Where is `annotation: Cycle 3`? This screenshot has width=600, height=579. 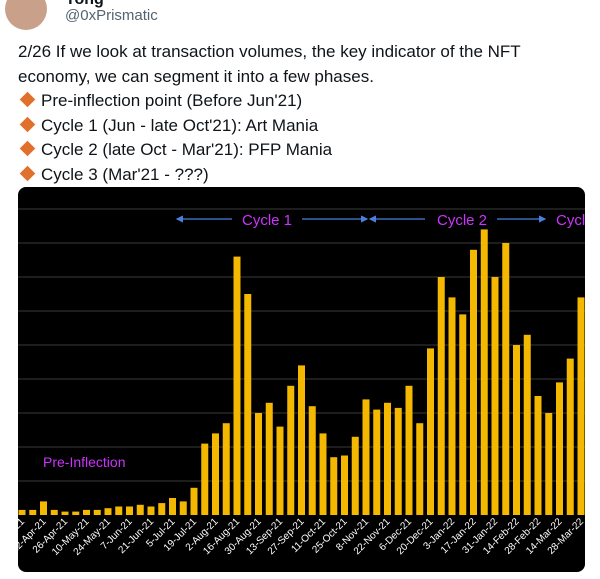
annotation: Cycle 3 is located at coordinates (578, 220).